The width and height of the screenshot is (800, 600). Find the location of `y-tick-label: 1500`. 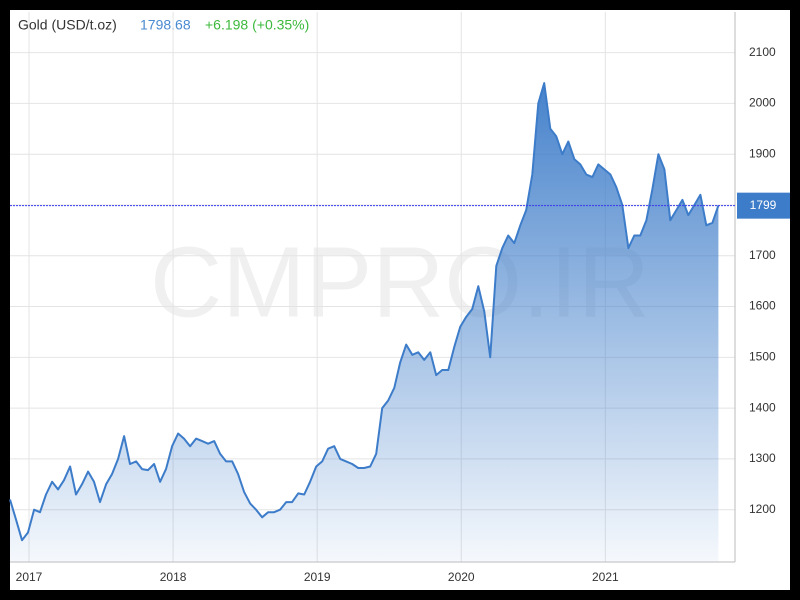

y-tick-label: 1500 is located at coordinates (762, 357).